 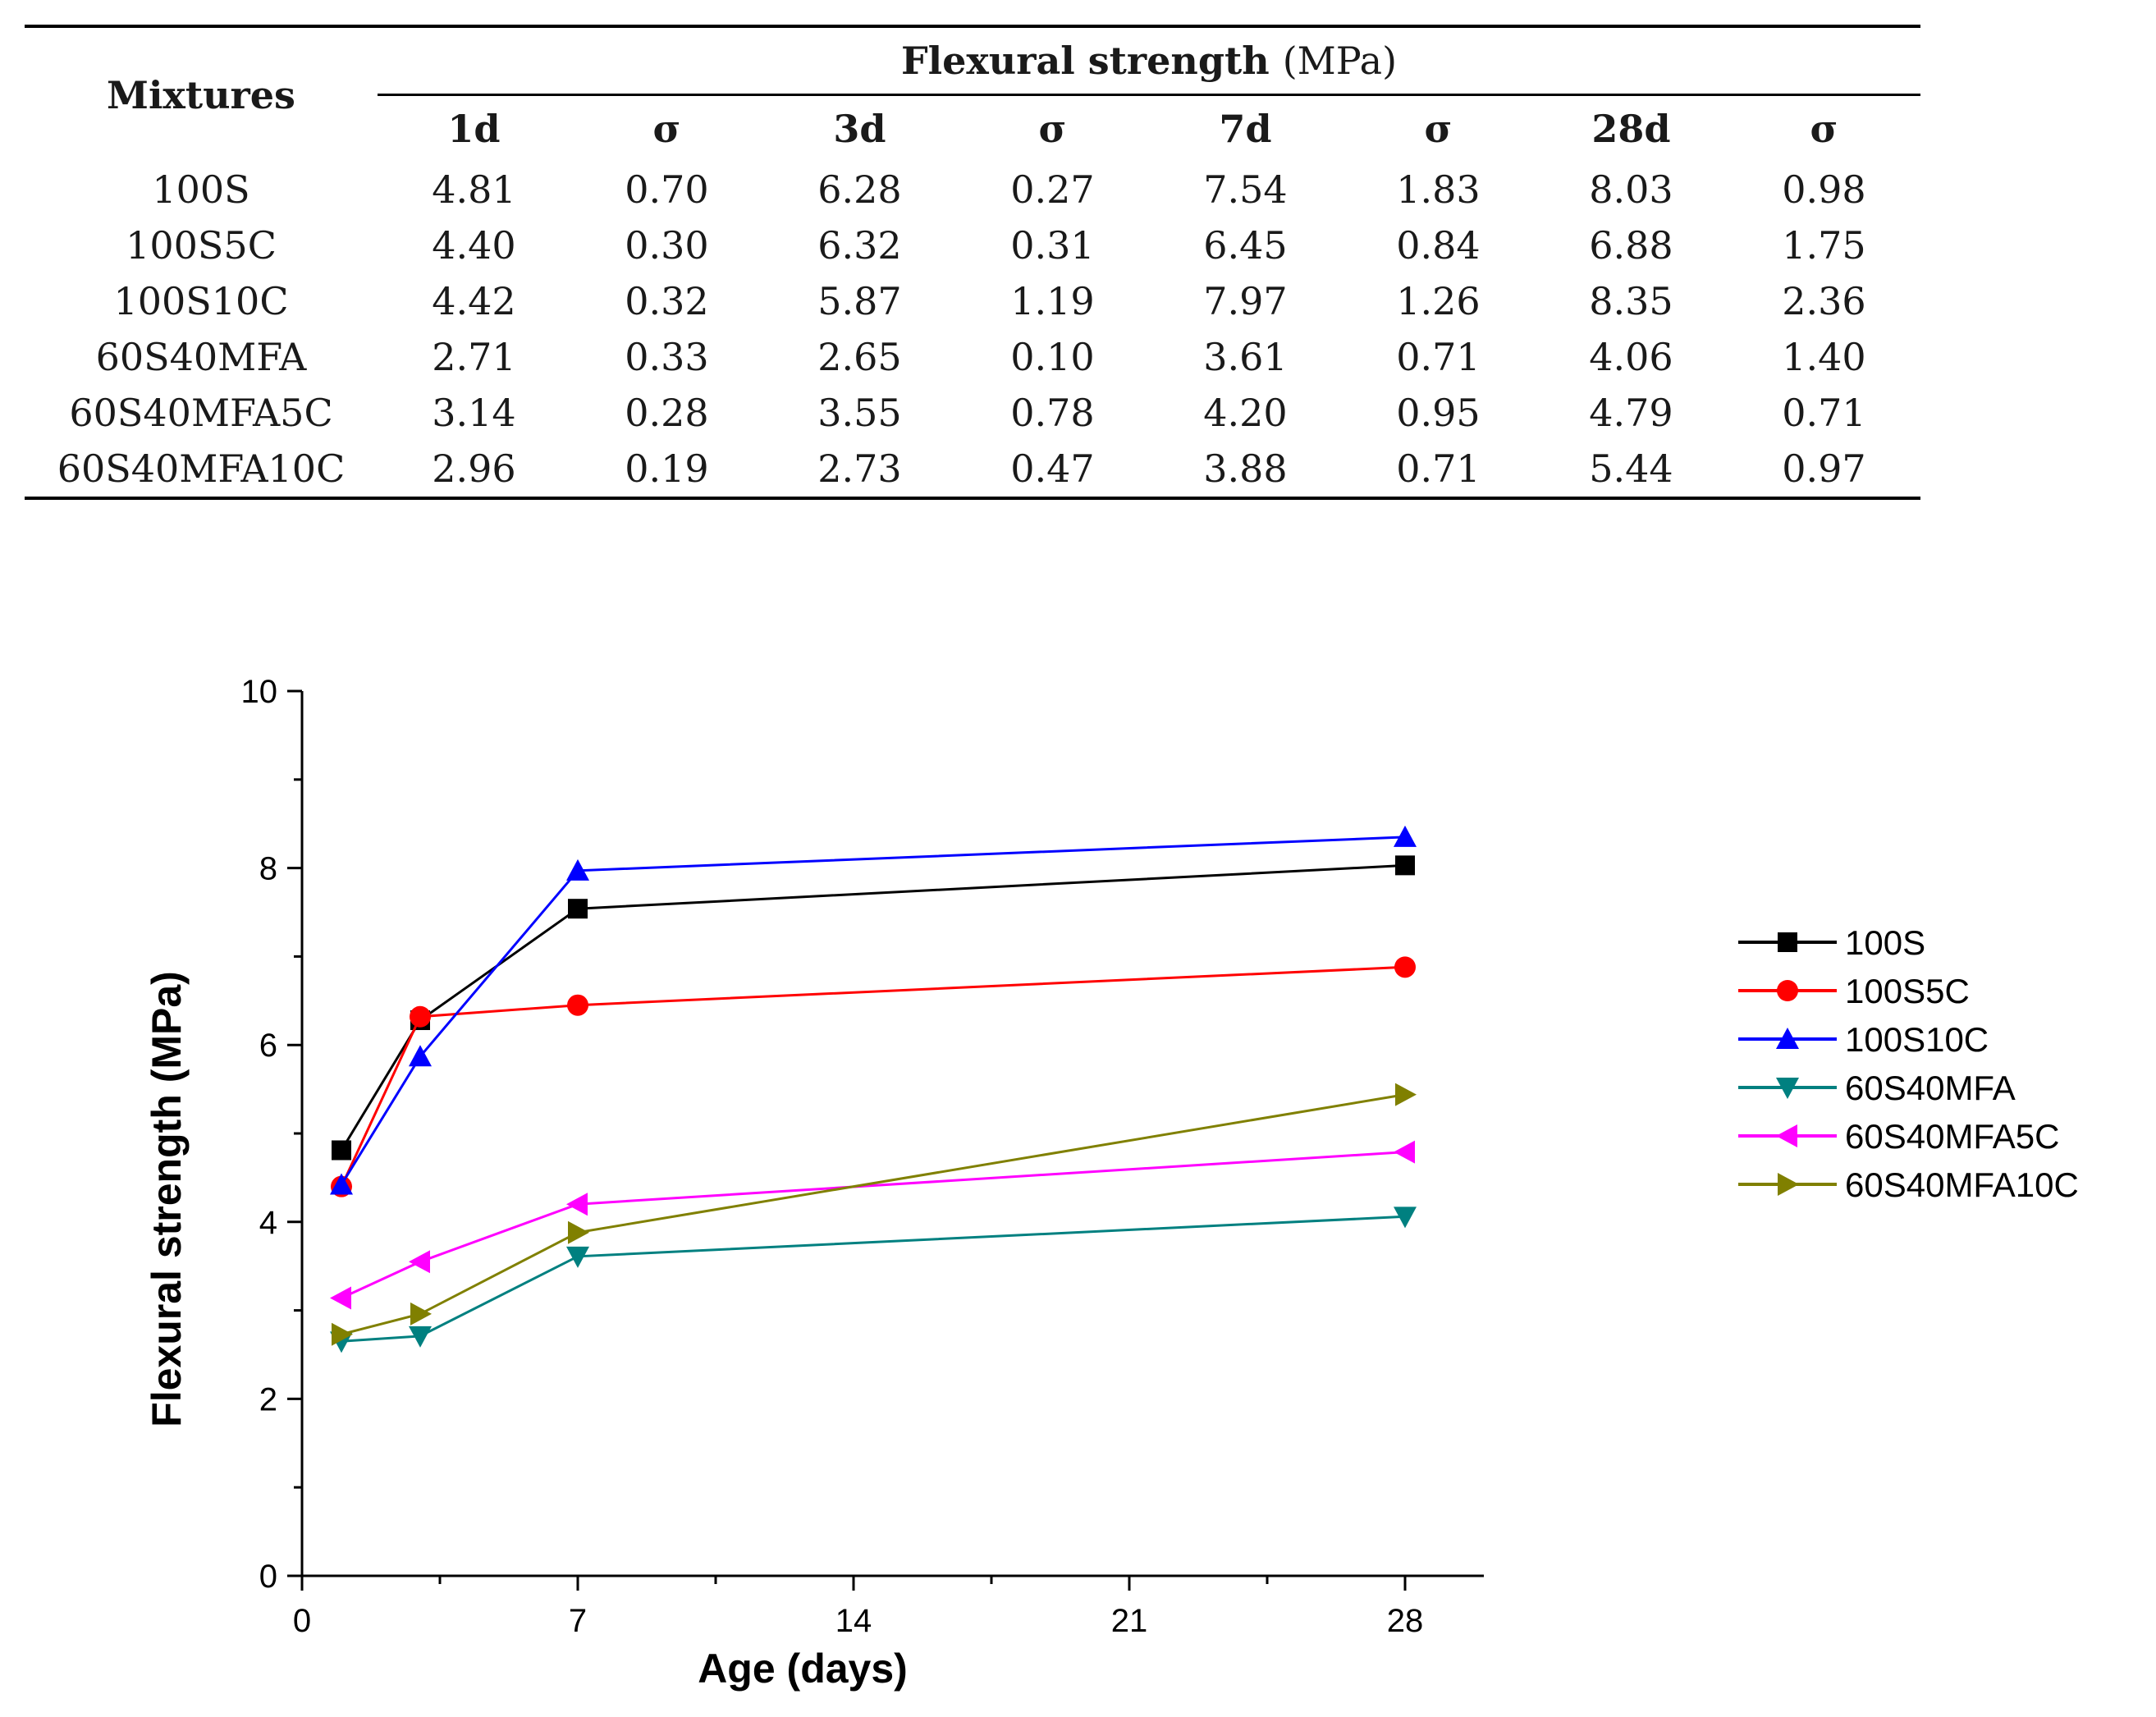 What do you see at coordinates (578, 1621) in the screenshot?
I see `x-tick-label: 7` at bounding box center [578, 1621].